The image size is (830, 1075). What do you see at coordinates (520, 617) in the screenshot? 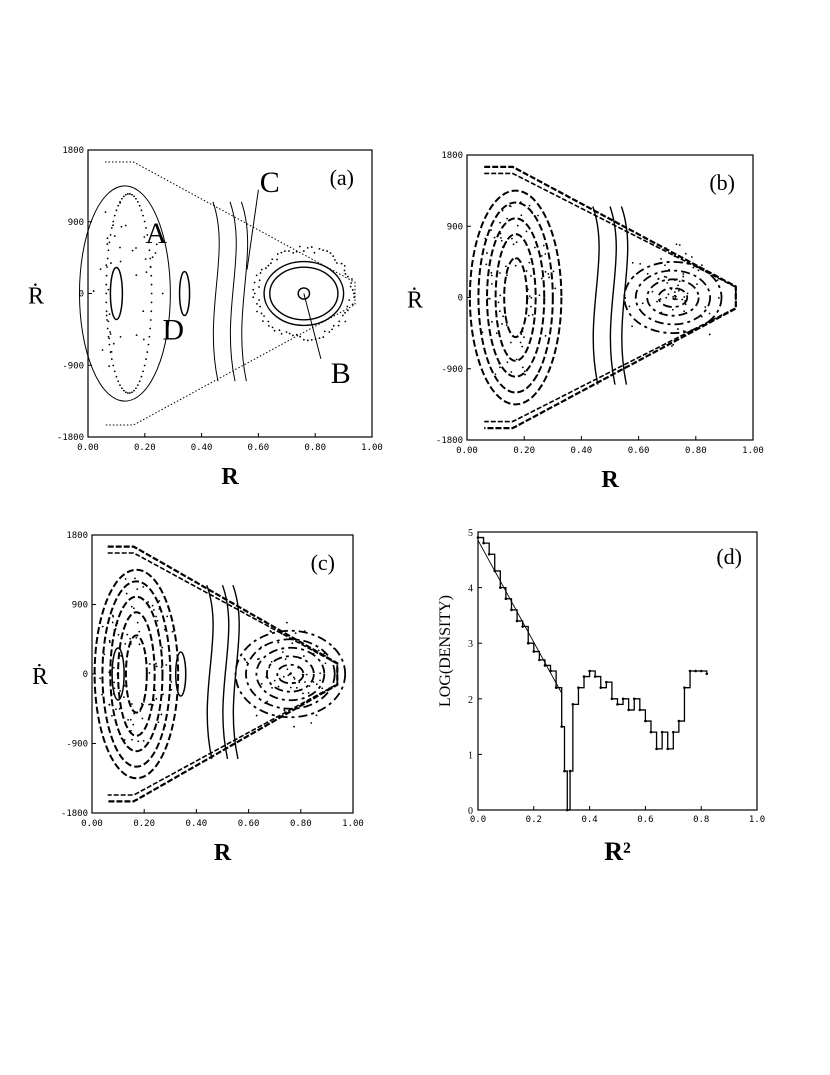
I see `fit-line` at bounding box center [520, 617].